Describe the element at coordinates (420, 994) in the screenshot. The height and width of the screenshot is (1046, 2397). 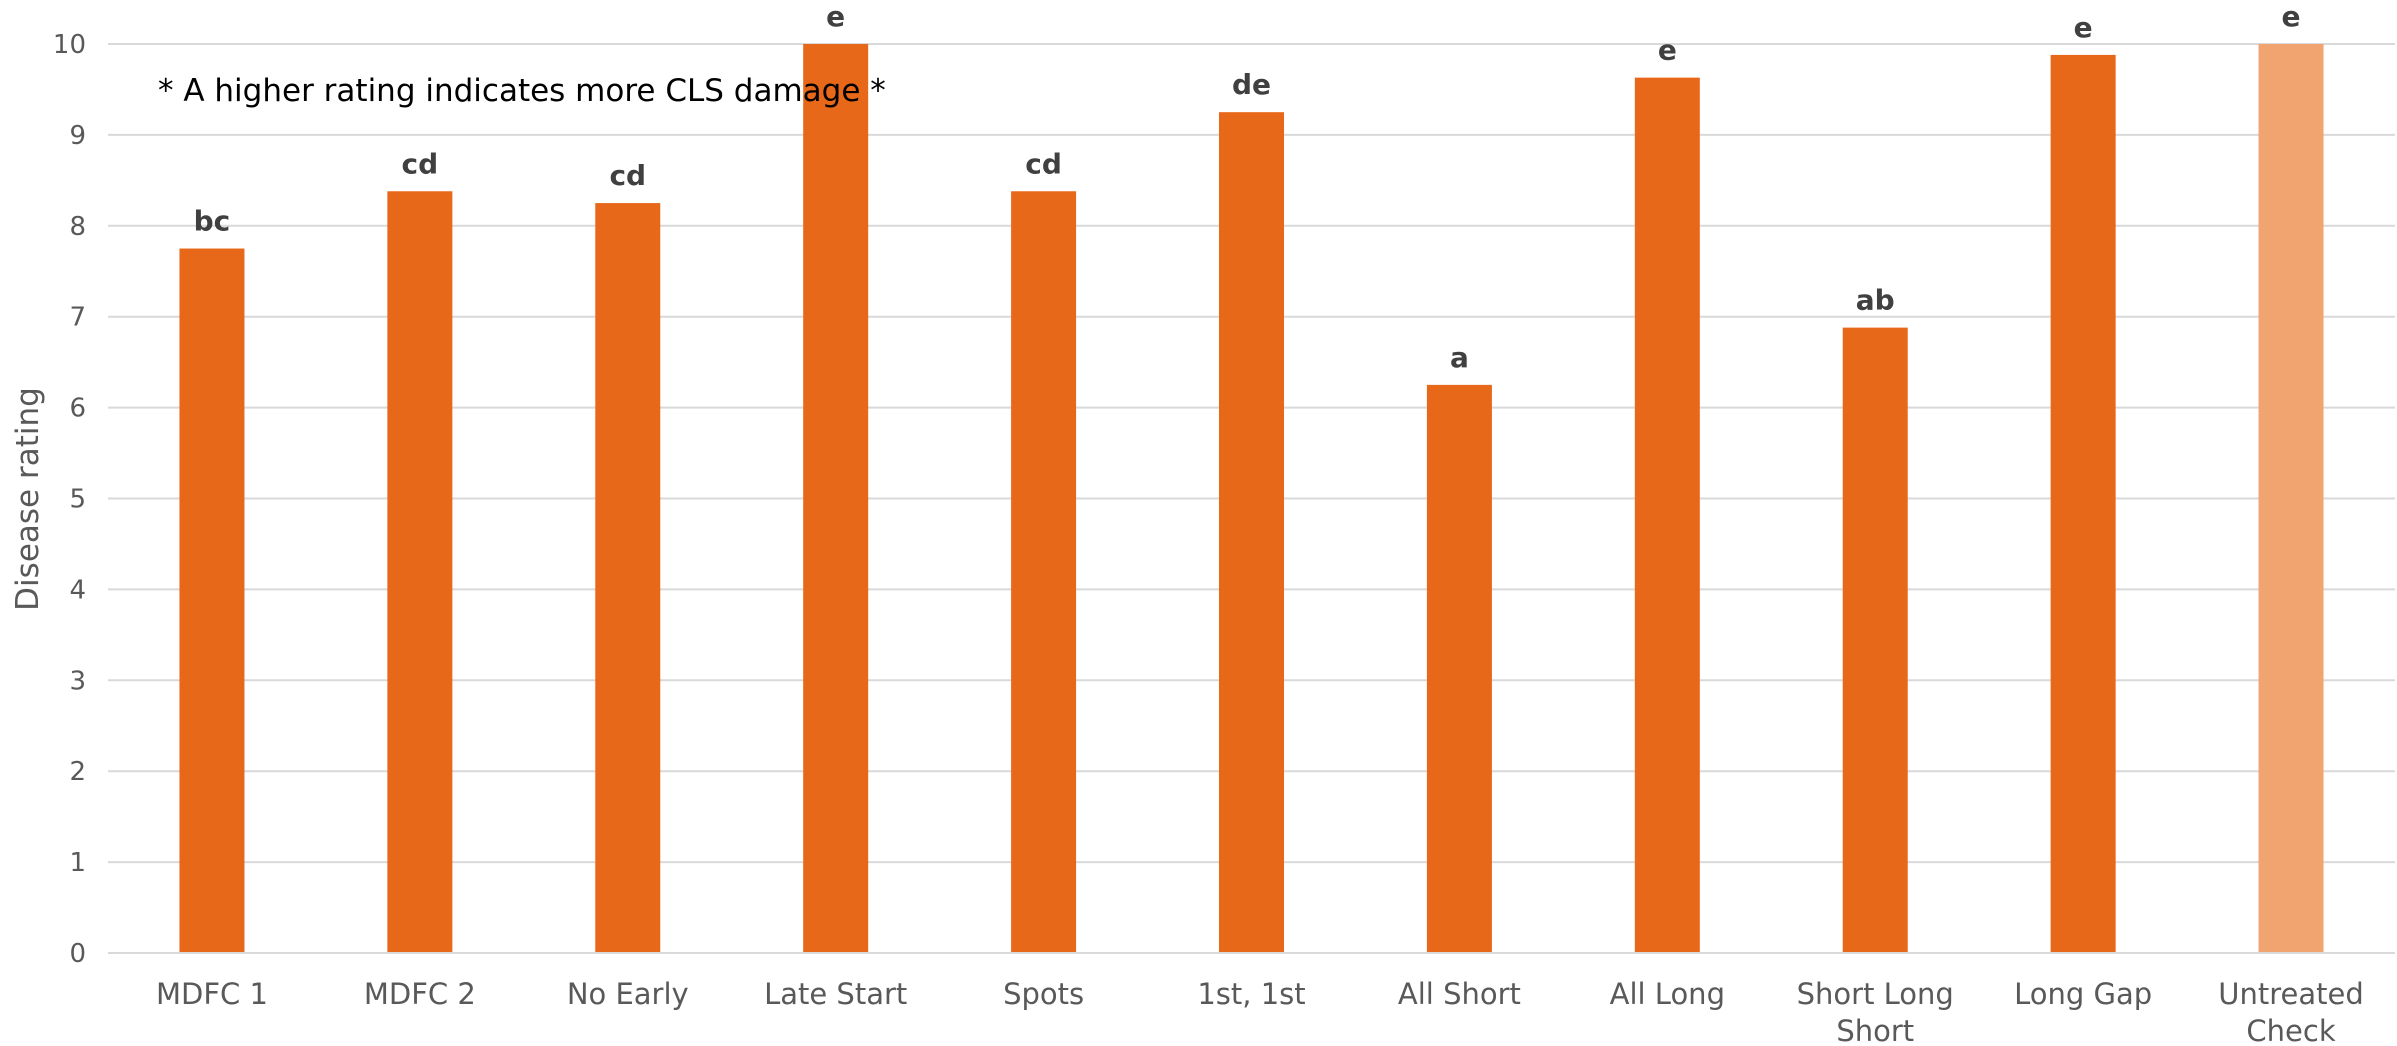
I see `x-tick-label: MDFC 2` at that location.